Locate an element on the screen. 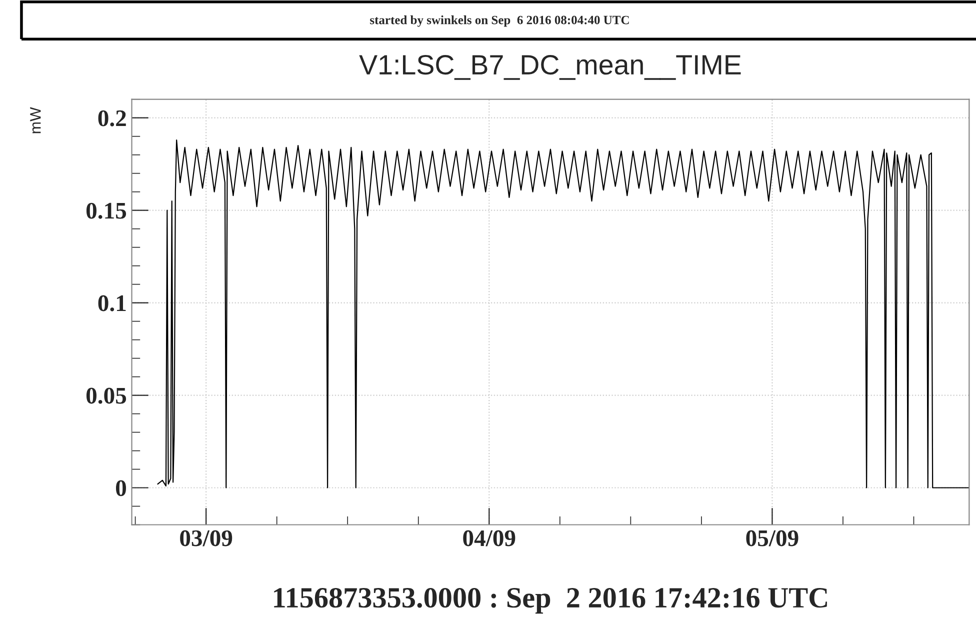 The width and height of the screenshot is (976, 621). y-tick-label: 0.05 is located at coordinates (106, 396).